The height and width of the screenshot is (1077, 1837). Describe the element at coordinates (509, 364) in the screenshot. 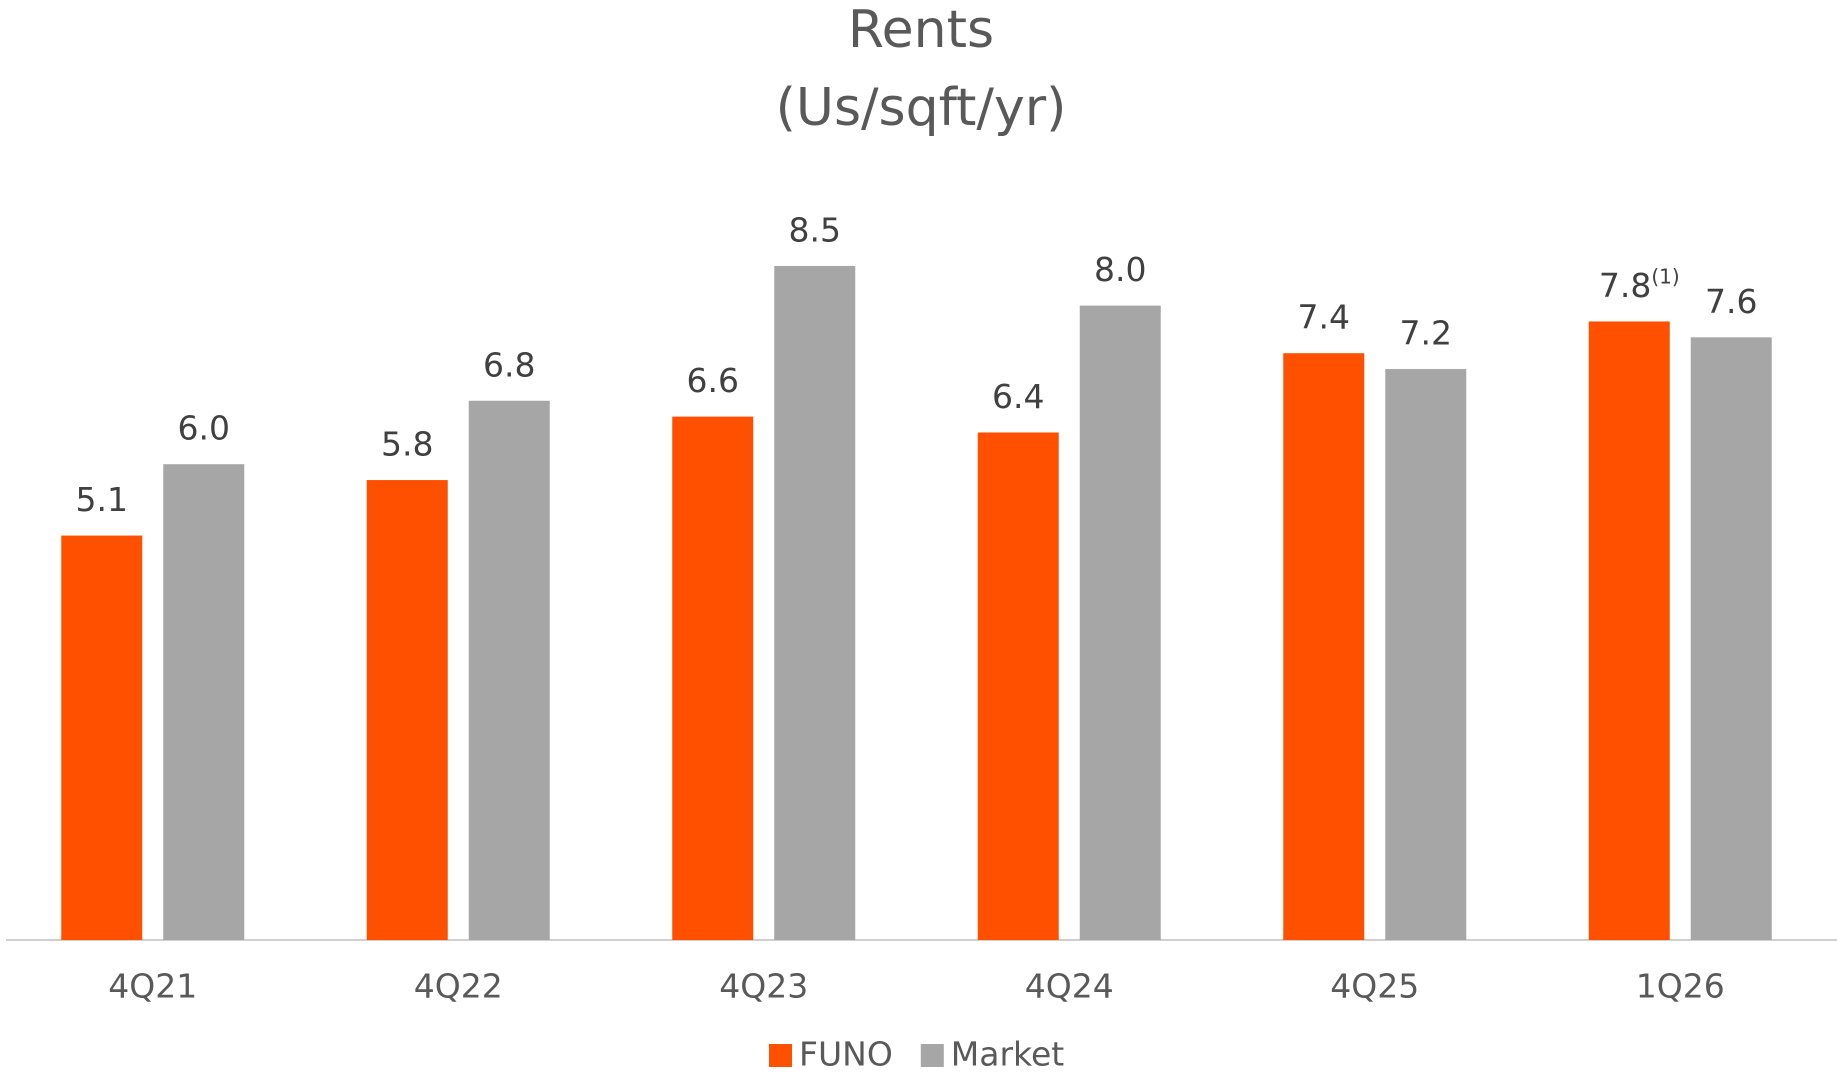

I see `value-label: 6.8` at that location.